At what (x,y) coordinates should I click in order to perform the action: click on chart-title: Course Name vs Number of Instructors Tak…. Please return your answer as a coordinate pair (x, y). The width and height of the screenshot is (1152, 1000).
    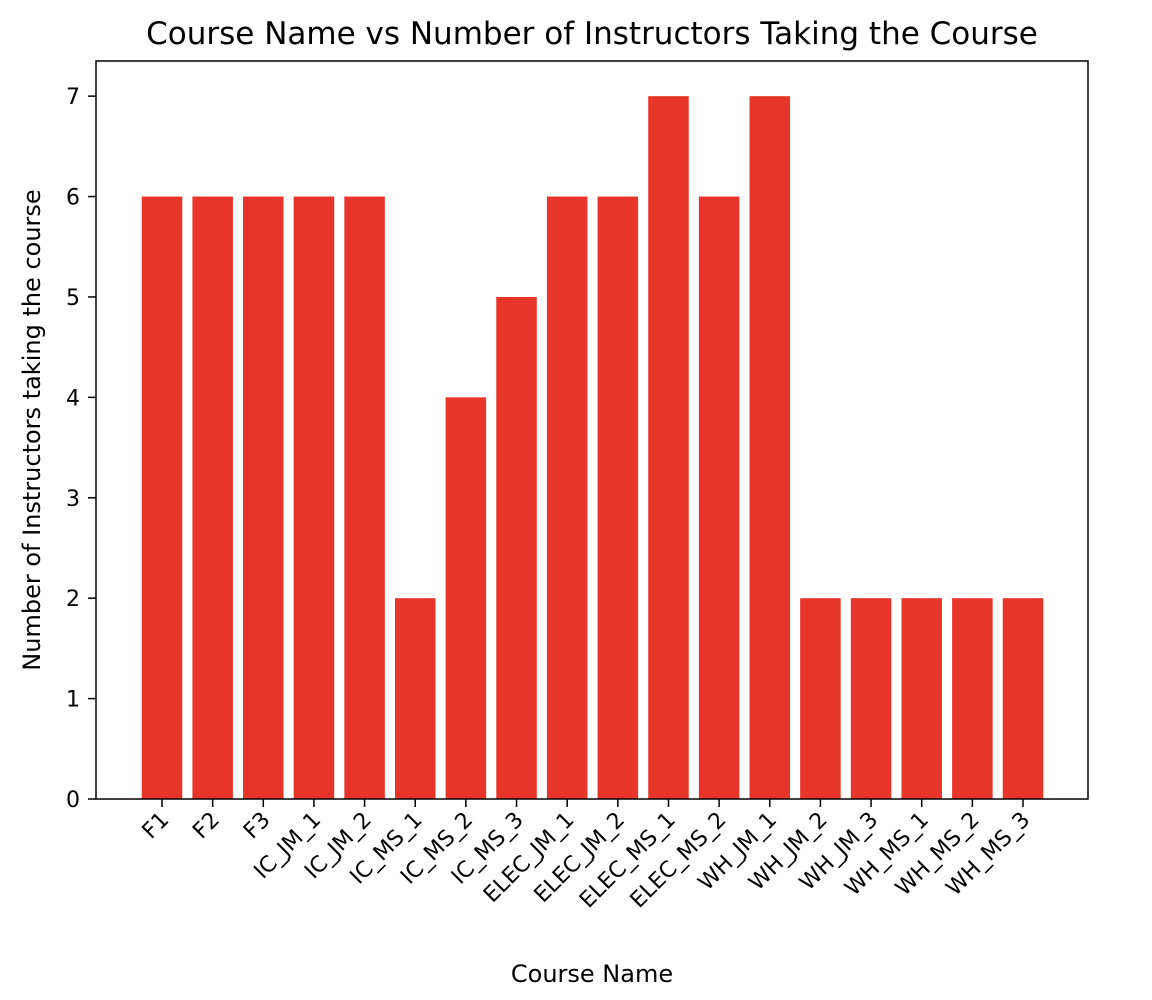
    Looking at the image, I should click on (592, 34).